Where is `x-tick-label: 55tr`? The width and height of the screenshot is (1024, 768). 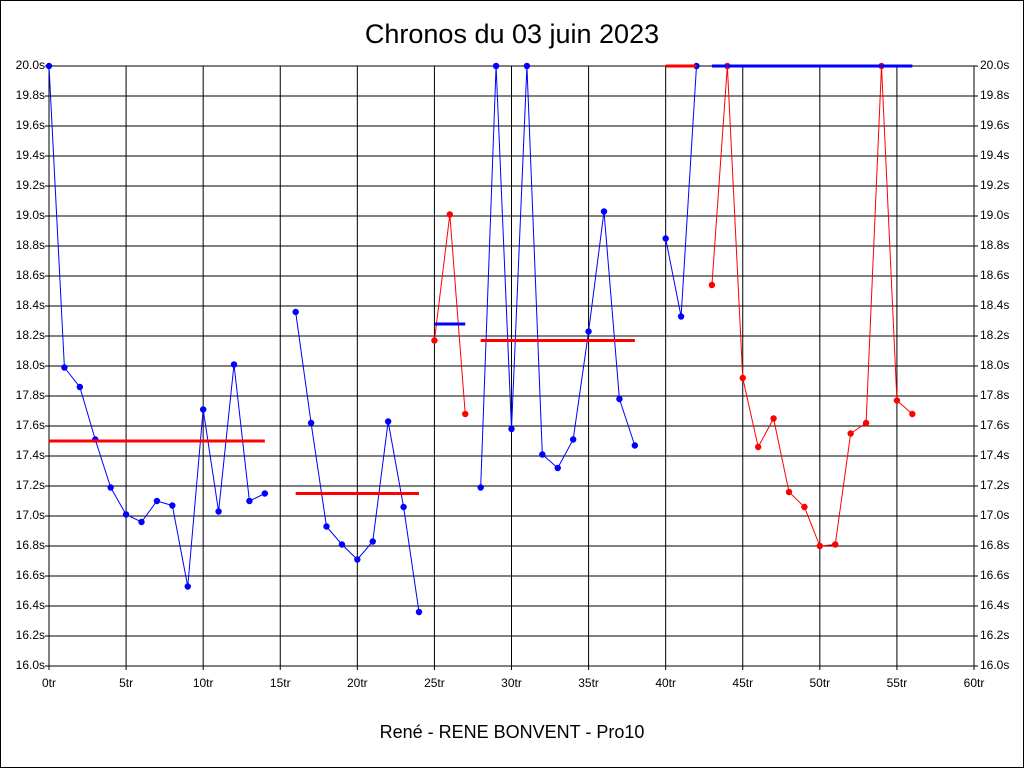
x-tick-label: 55tr is located at coordinates (897, 683).